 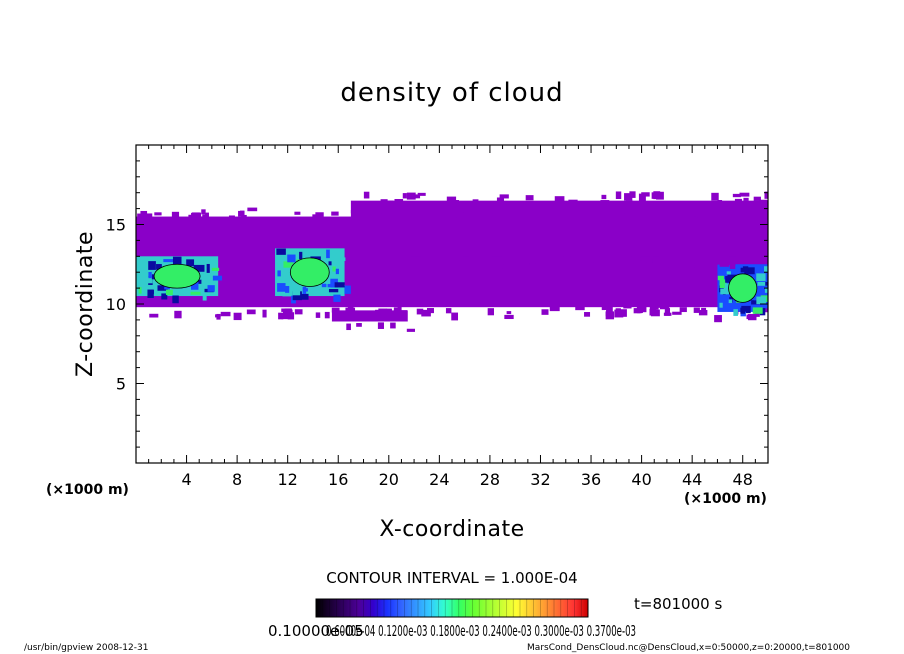 What do you see at coordinates (369, 316) in the screenshot?
I see `region-small-patch` at bounding box center [369, 316].